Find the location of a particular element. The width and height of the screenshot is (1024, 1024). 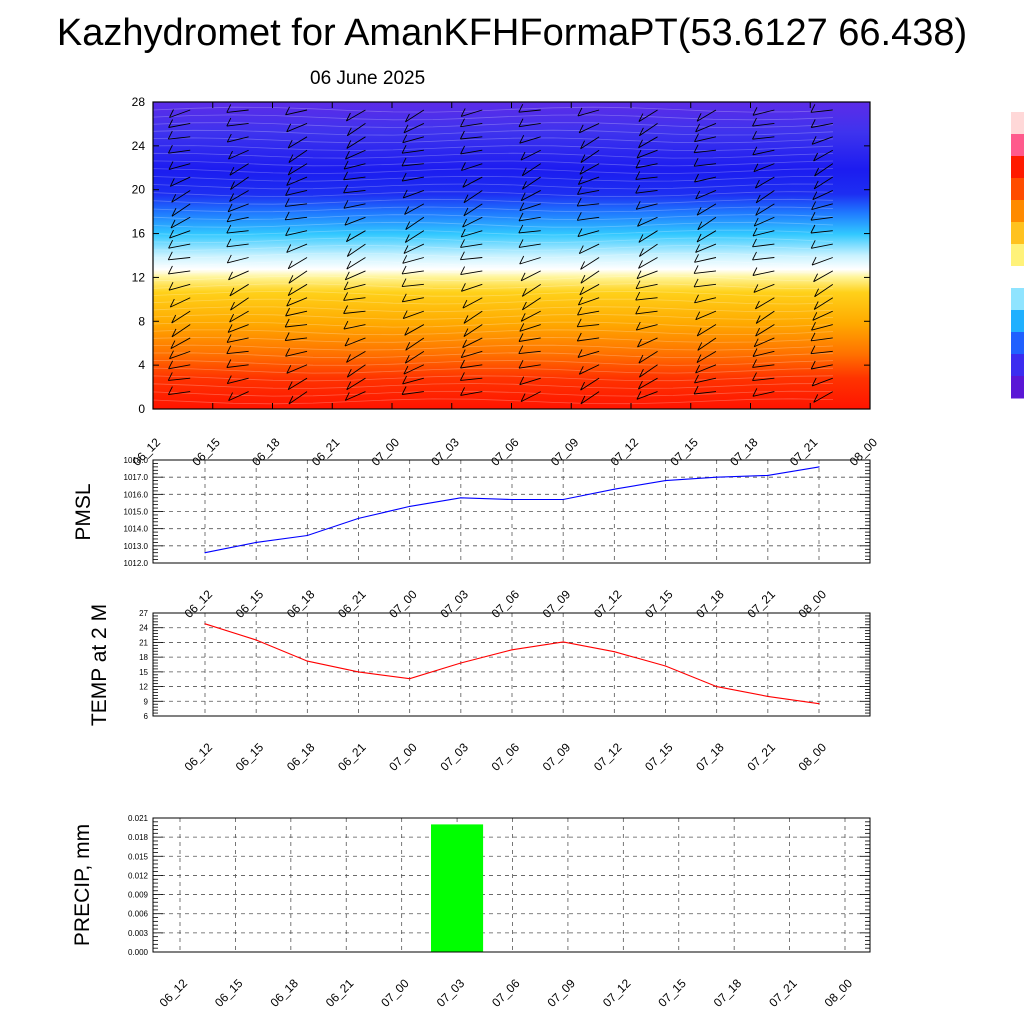

pmsl-y-tick-label: 1012.0 is located at coordinates (136, 563).